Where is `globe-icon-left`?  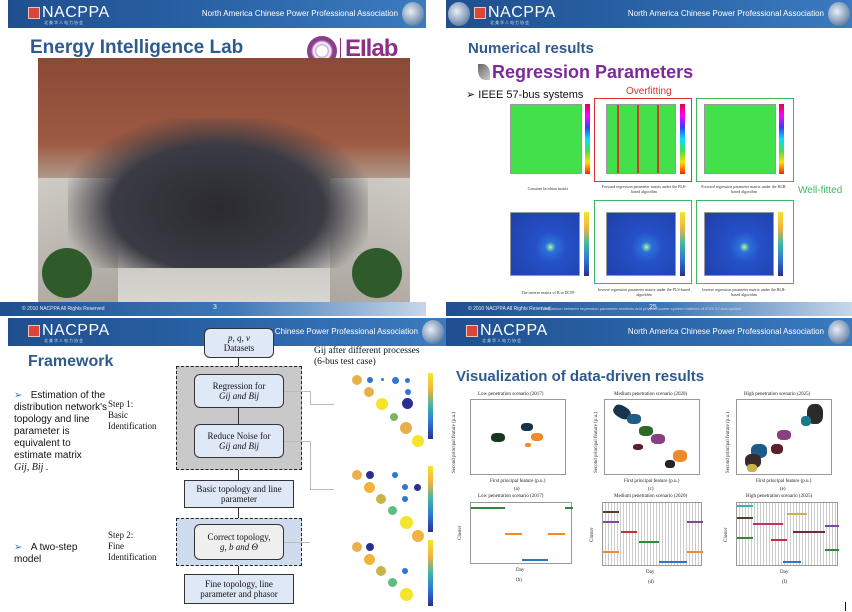 globe-icon-left is located at coordinates (459, 14).